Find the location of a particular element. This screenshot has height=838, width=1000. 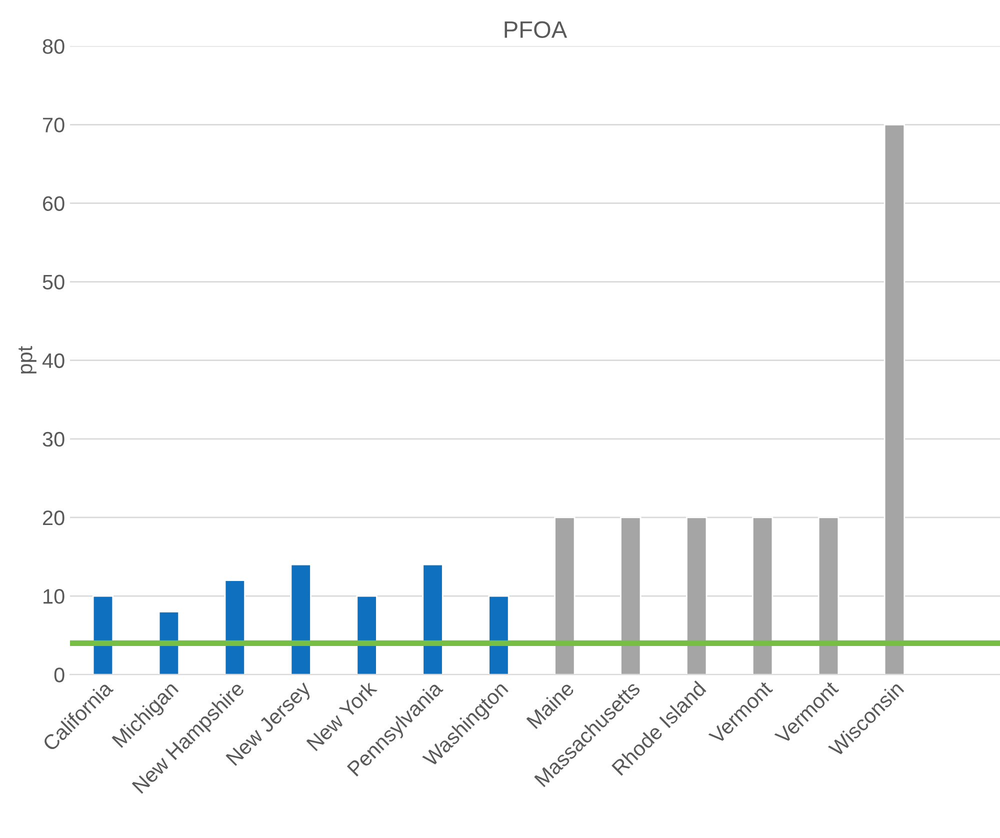

chart-title: PFOA is located at coordinates (536, 29).